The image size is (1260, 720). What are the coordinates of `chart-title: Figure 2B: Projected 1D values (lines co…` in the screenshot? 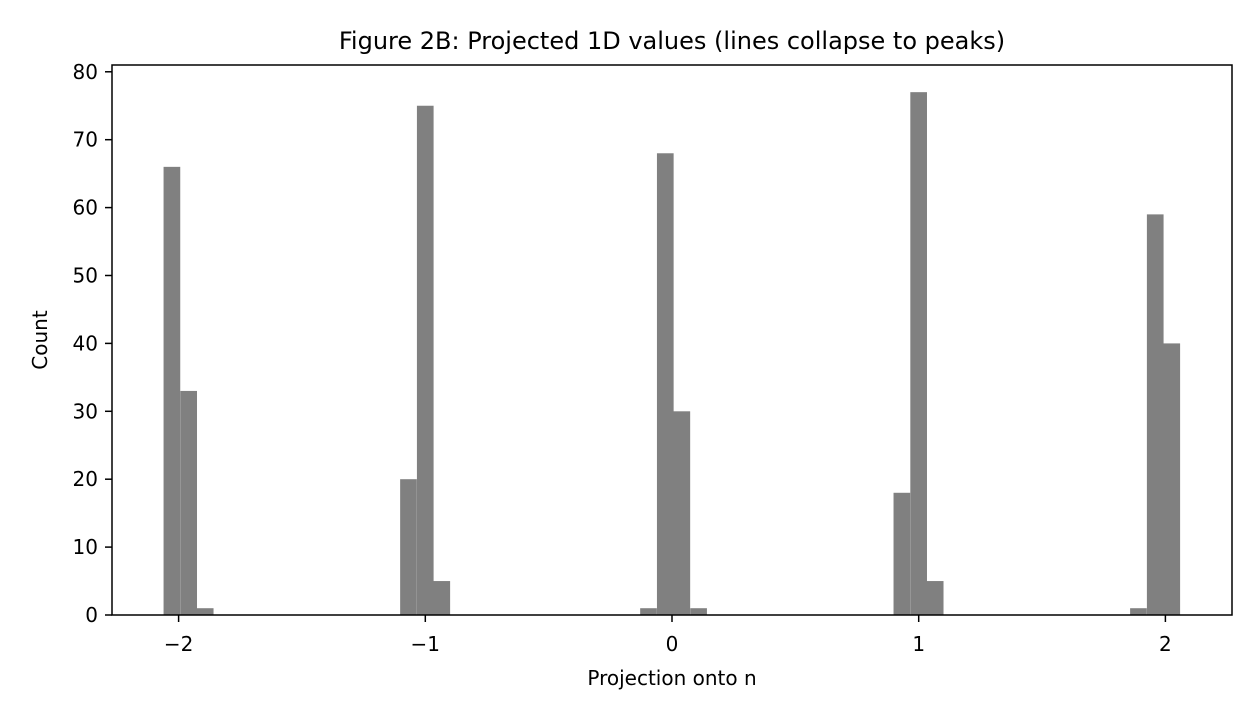 It's located at (672, 41).